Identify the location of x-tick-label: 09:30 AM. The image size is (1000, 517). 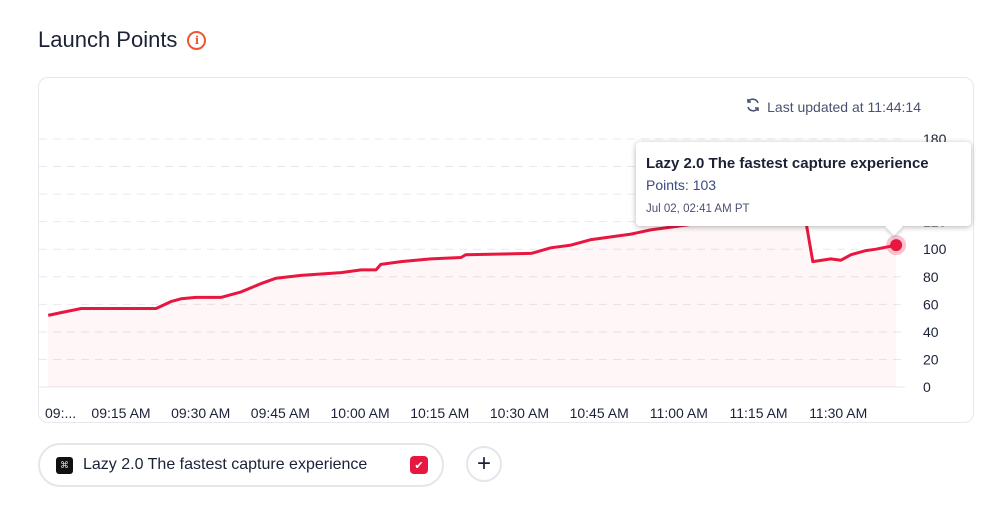
(200, 413).